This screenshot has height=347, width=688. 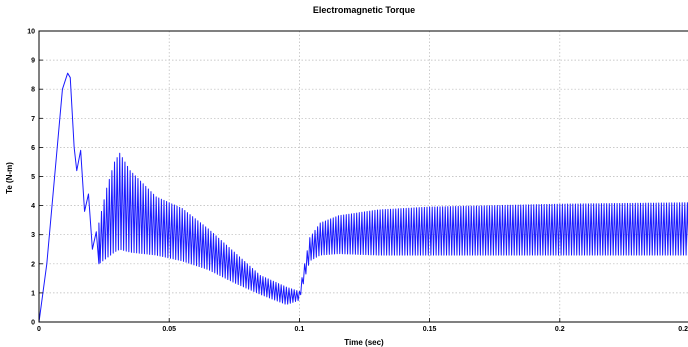 I want to click on y-tick-label: 10, so click(x=31, y=32).